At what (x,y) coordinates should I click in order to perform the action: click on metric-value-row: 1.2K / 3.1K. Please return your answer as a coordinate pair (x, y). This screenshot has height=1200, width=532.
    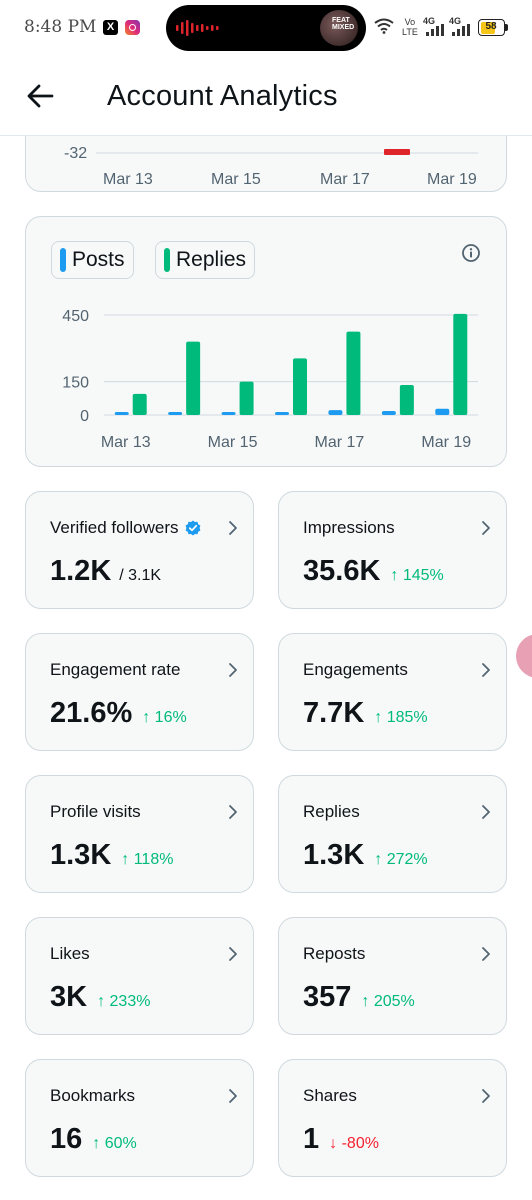
    Looking at the image, I should click on (105, 571).